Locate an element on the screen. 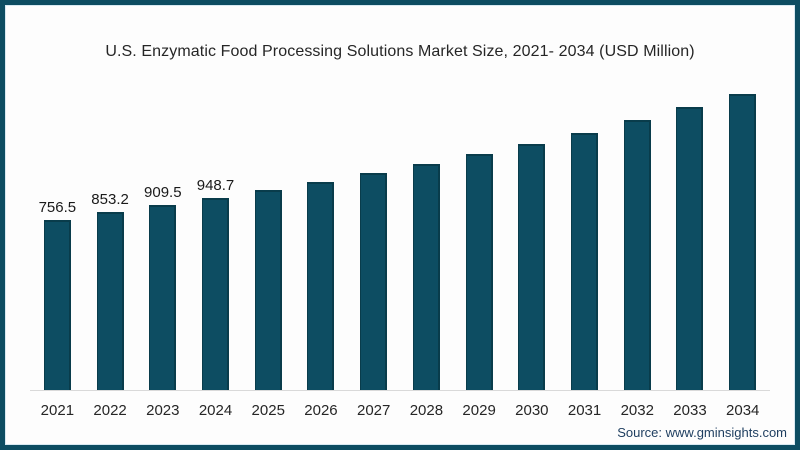 This screenshot has height=450, width=800. x-axis-label-year: 2033 is located at coordinates (690, 410).